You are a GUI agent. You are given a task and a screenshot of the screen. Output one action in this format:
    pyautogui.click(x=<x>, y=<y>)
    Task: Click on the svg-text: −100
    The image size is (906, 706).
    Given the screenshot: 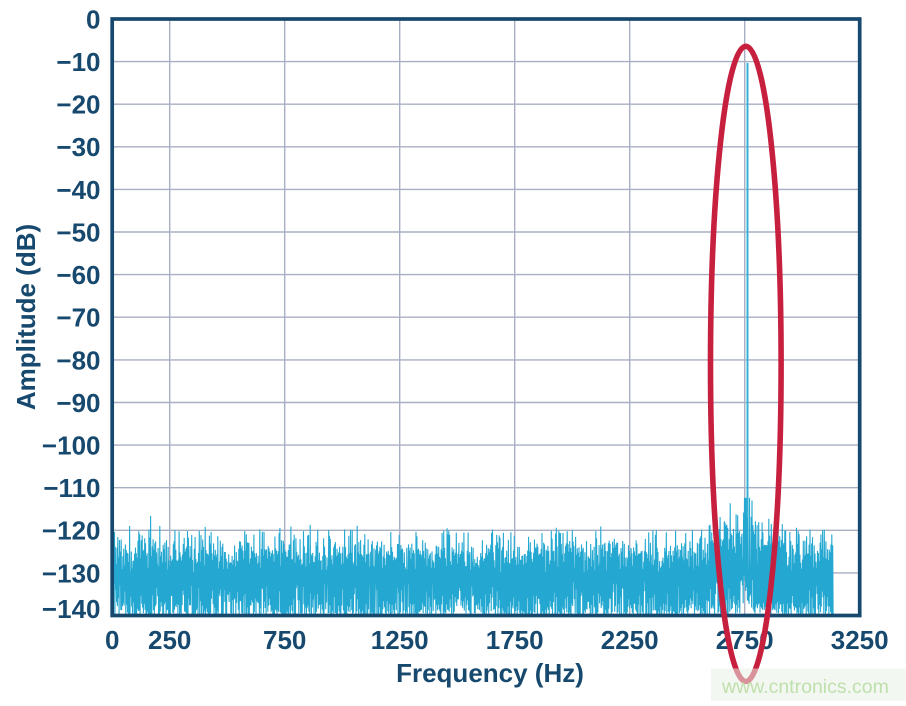 What is the action you would take?
    pyautogui.click(x=71, y=446)
    